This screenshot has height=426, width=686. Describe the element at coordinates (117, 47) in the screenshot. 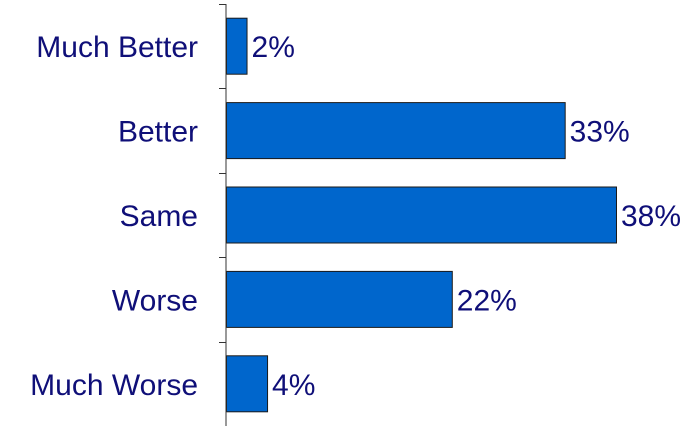

I see `category-label: Much Better` at that location.